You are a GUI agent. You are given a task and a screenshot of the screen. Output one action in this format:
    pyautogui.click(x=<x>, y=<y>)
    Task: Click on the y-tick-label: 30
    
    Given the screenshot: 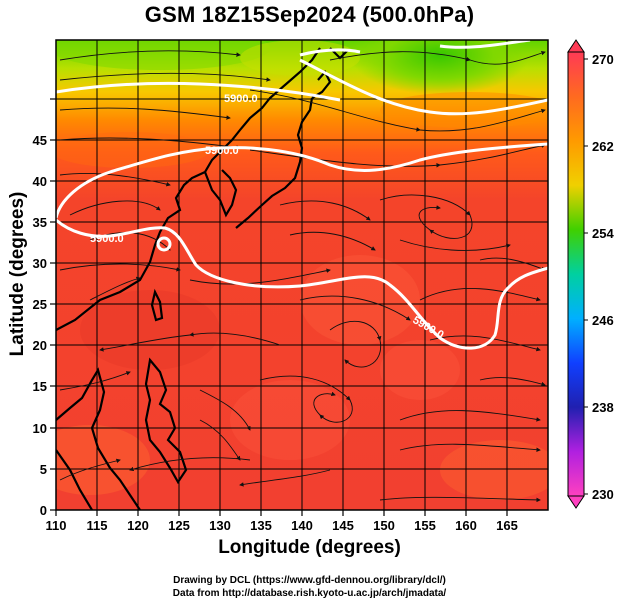 What is the action you would take?
    pyautogui.click(x=40, y=263)
    